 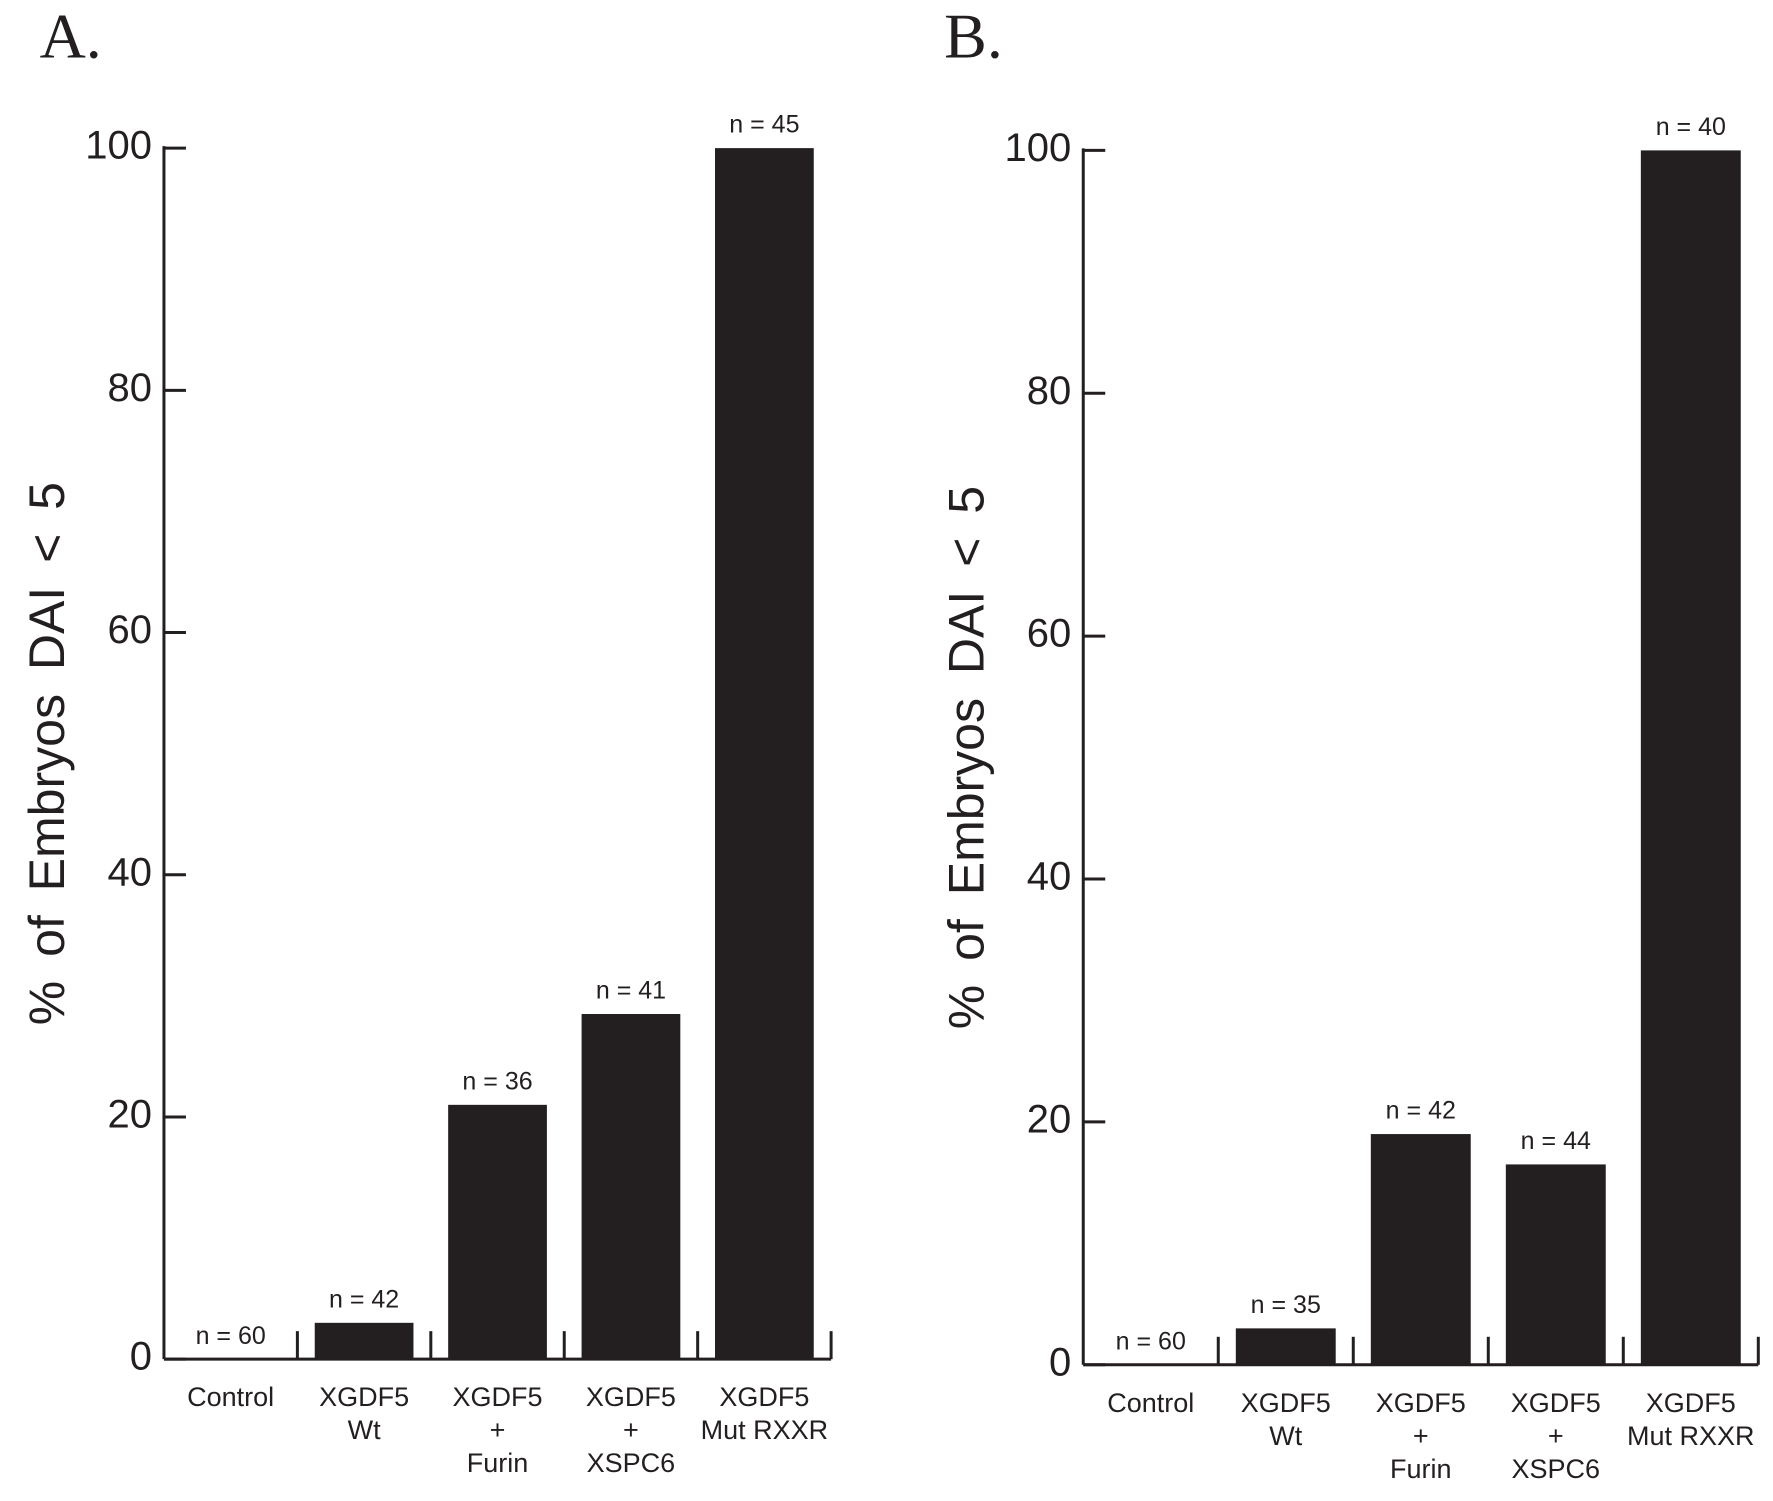 What do you see at coordinates (1556, 1141) in the screenshot?
I see `bar-annotation: n = 44` at bounding box center [1556, 1141].